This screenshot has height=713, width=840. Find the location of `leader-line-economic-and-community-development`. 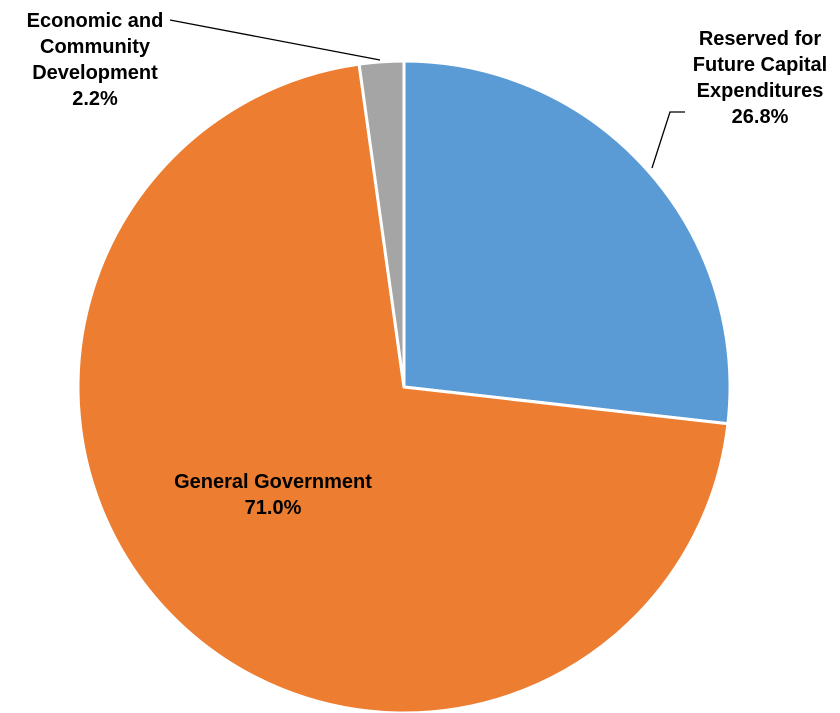

leader-line-economic-and-community-development is located at coordinates (275, 40).